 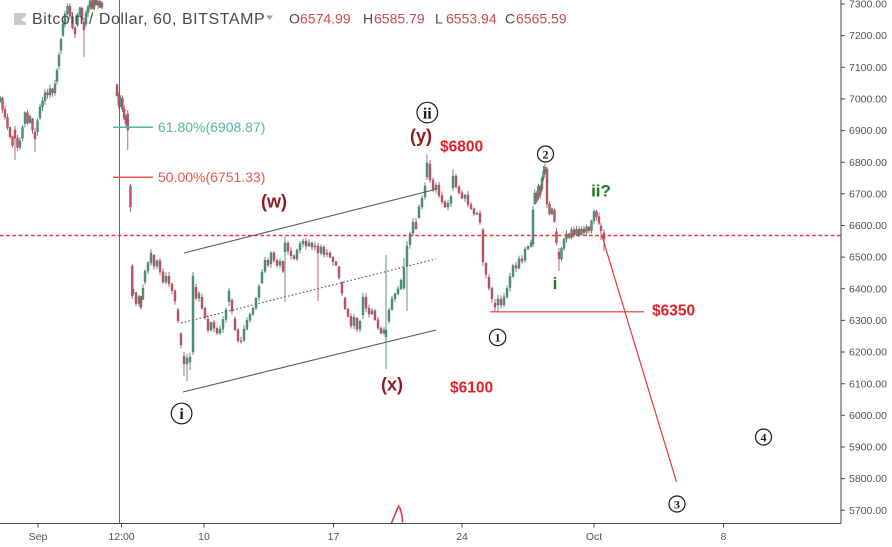 What do you see at coordinates (868, 353) in the screenshot?
I see `svg-text: 6200.00` at bounding box center [868, 353].